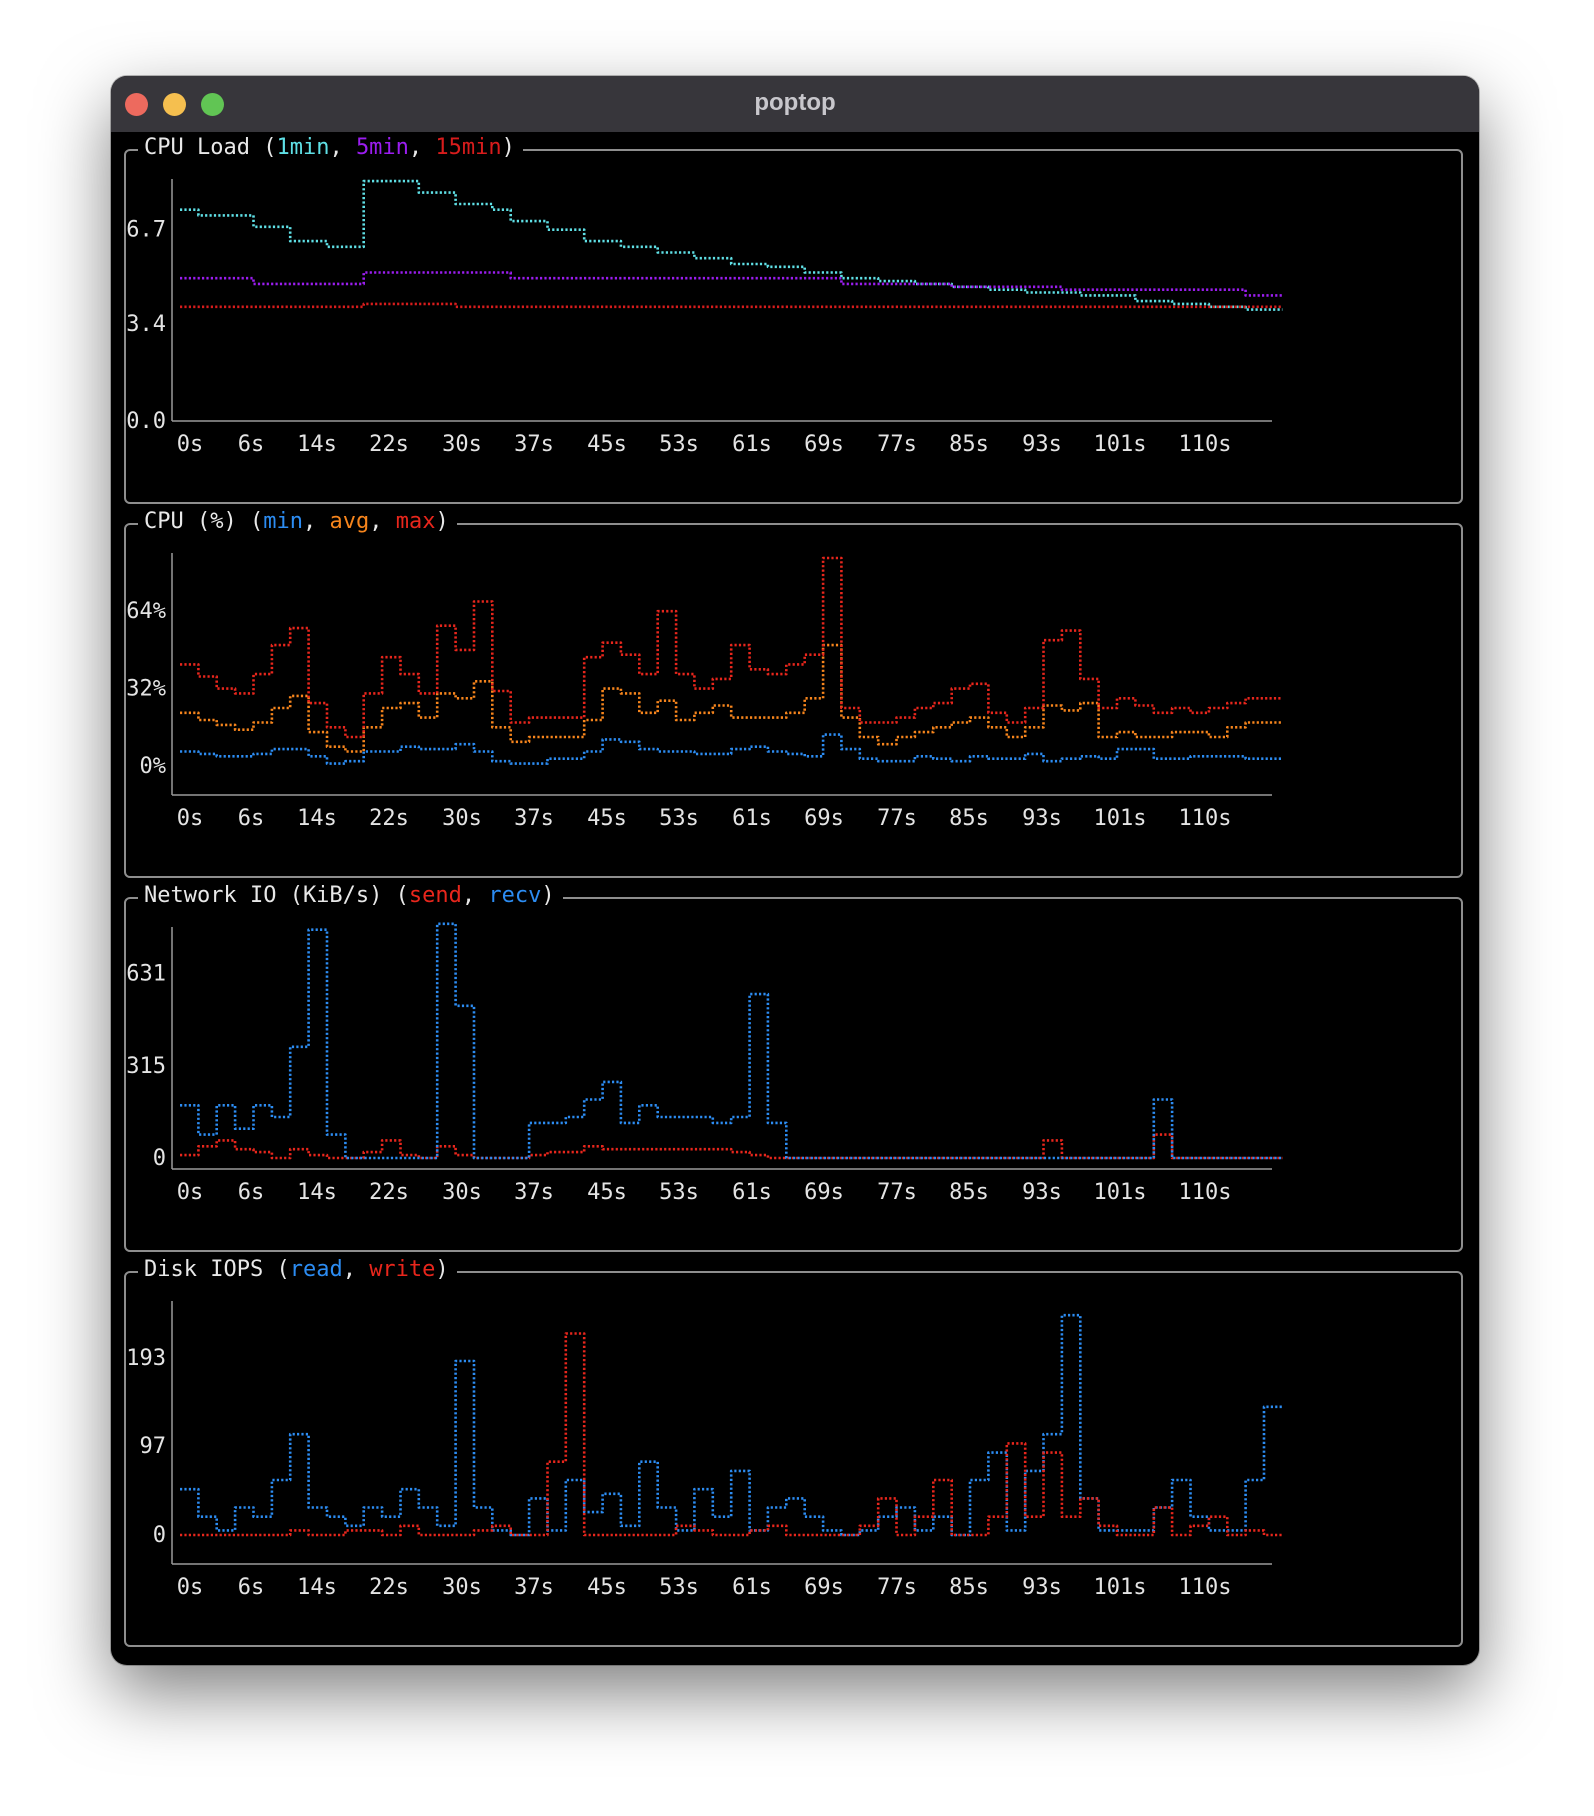 The width and height of the screenshot is (1594, 1816). I want to click on zoom-button, so click(212, 104).